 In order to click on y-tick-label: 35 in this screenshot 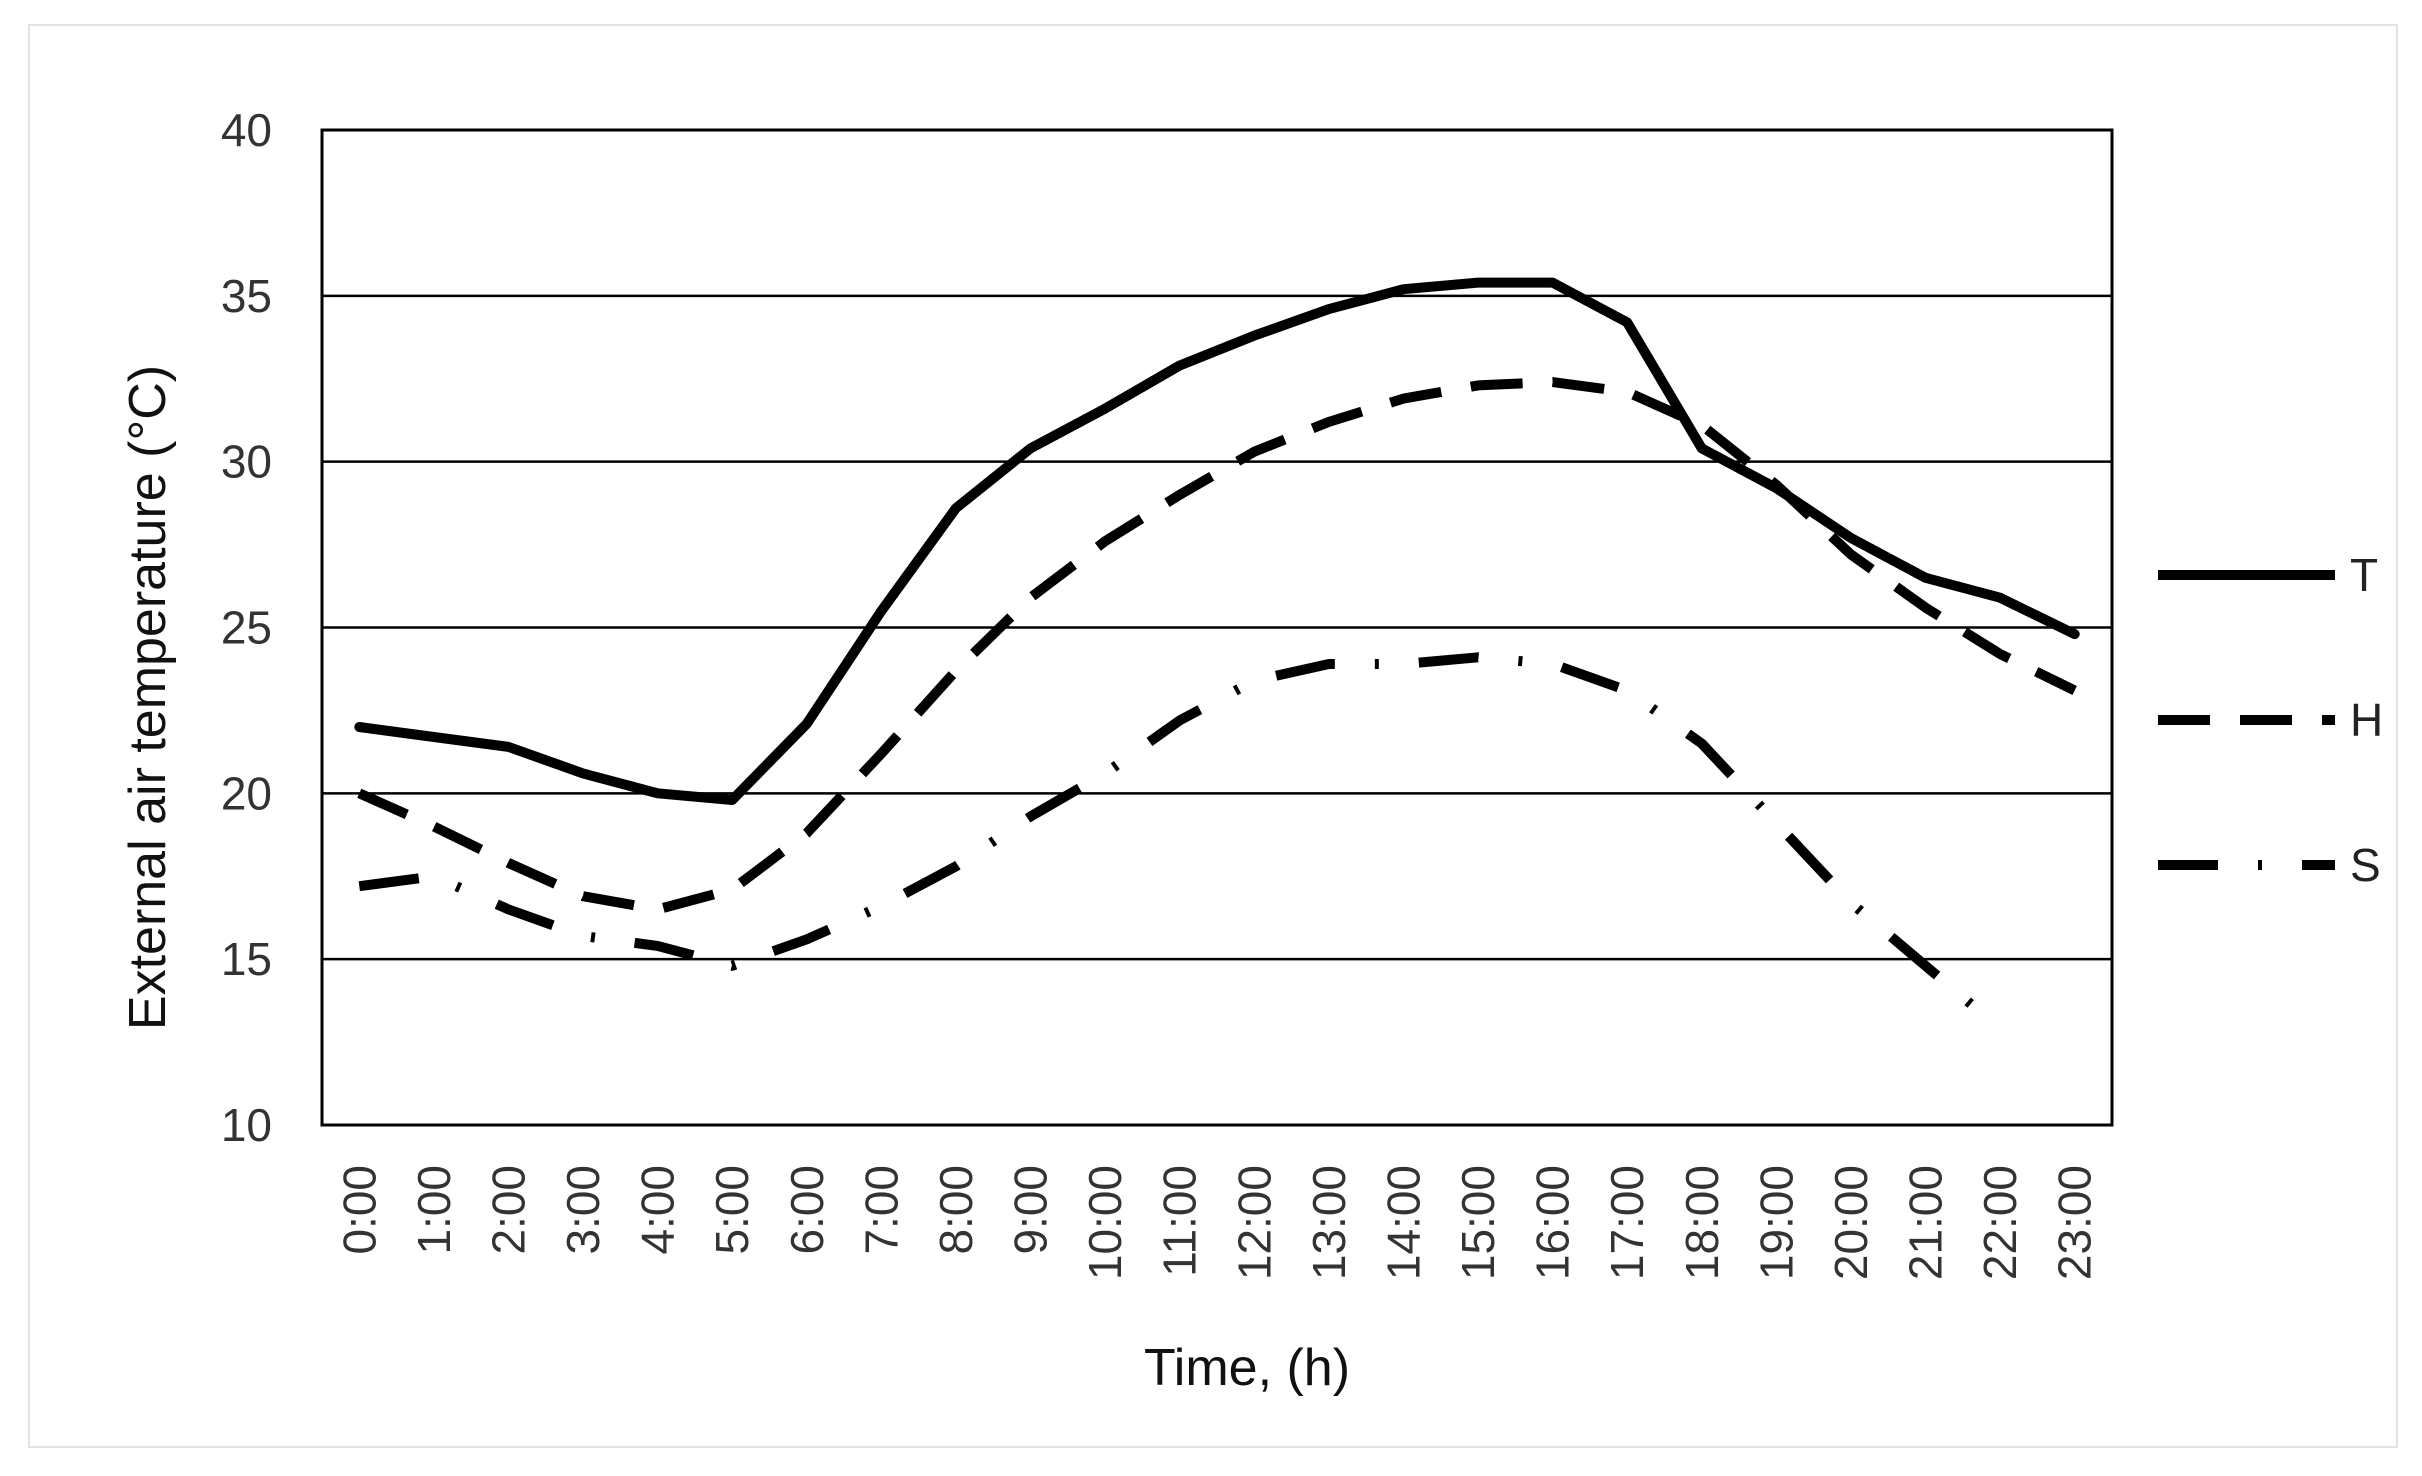, I will do `click(246, 296)`.